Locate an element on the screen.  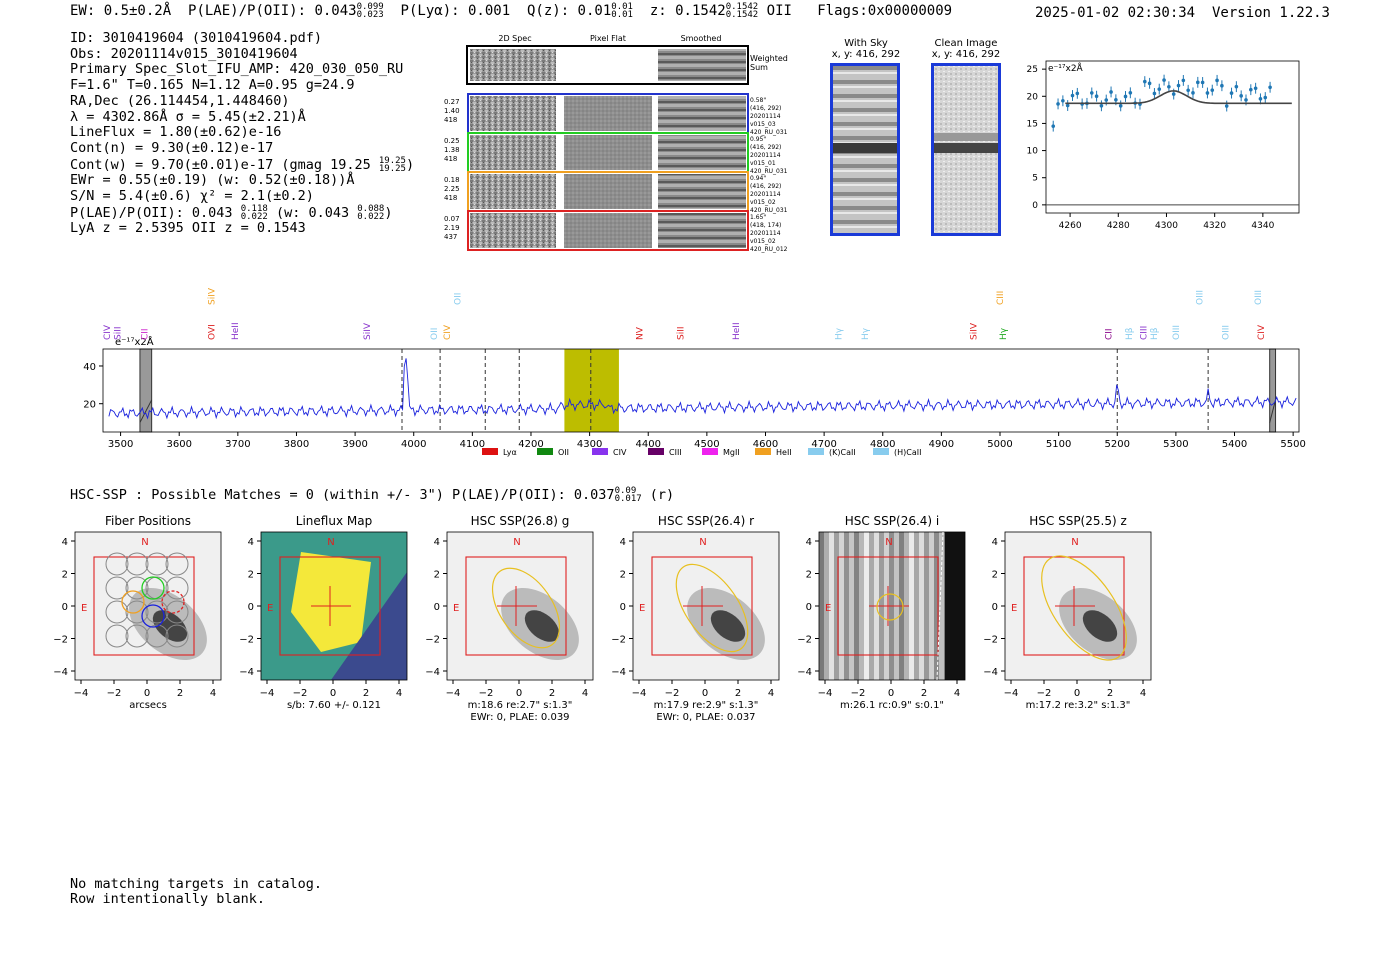
cutout-images is located at coordinates (915, 149).